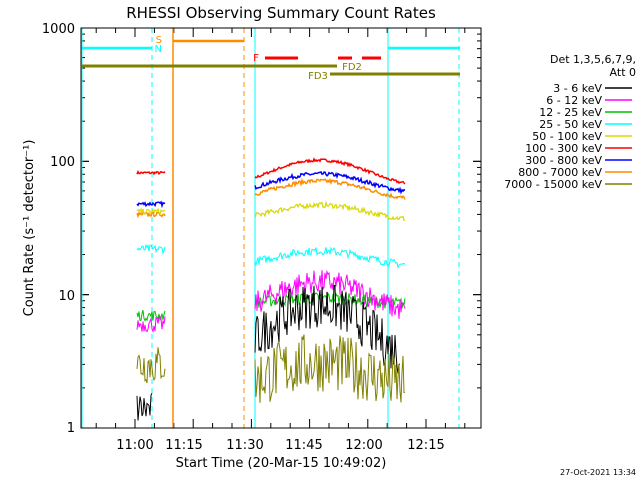  I want to click on y-tick-label: 100, so click(62, 162).